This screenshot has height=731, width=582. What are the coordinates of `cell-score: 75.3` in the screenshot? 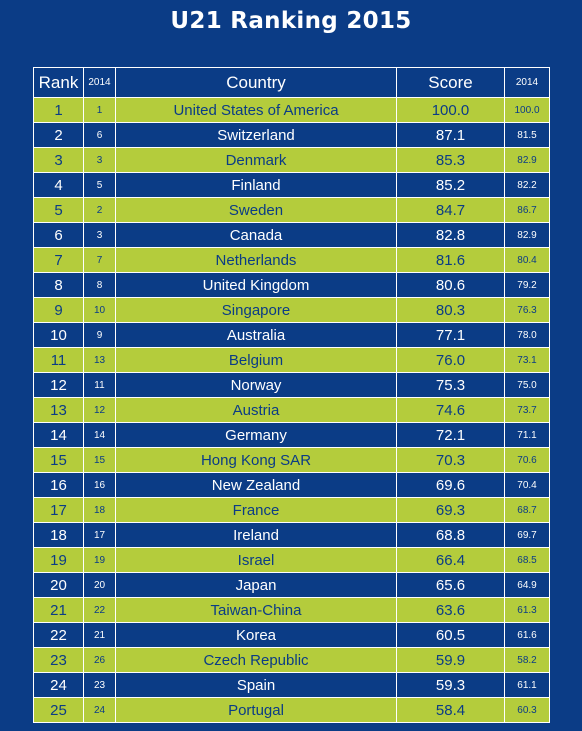 It's located at (450, 385).